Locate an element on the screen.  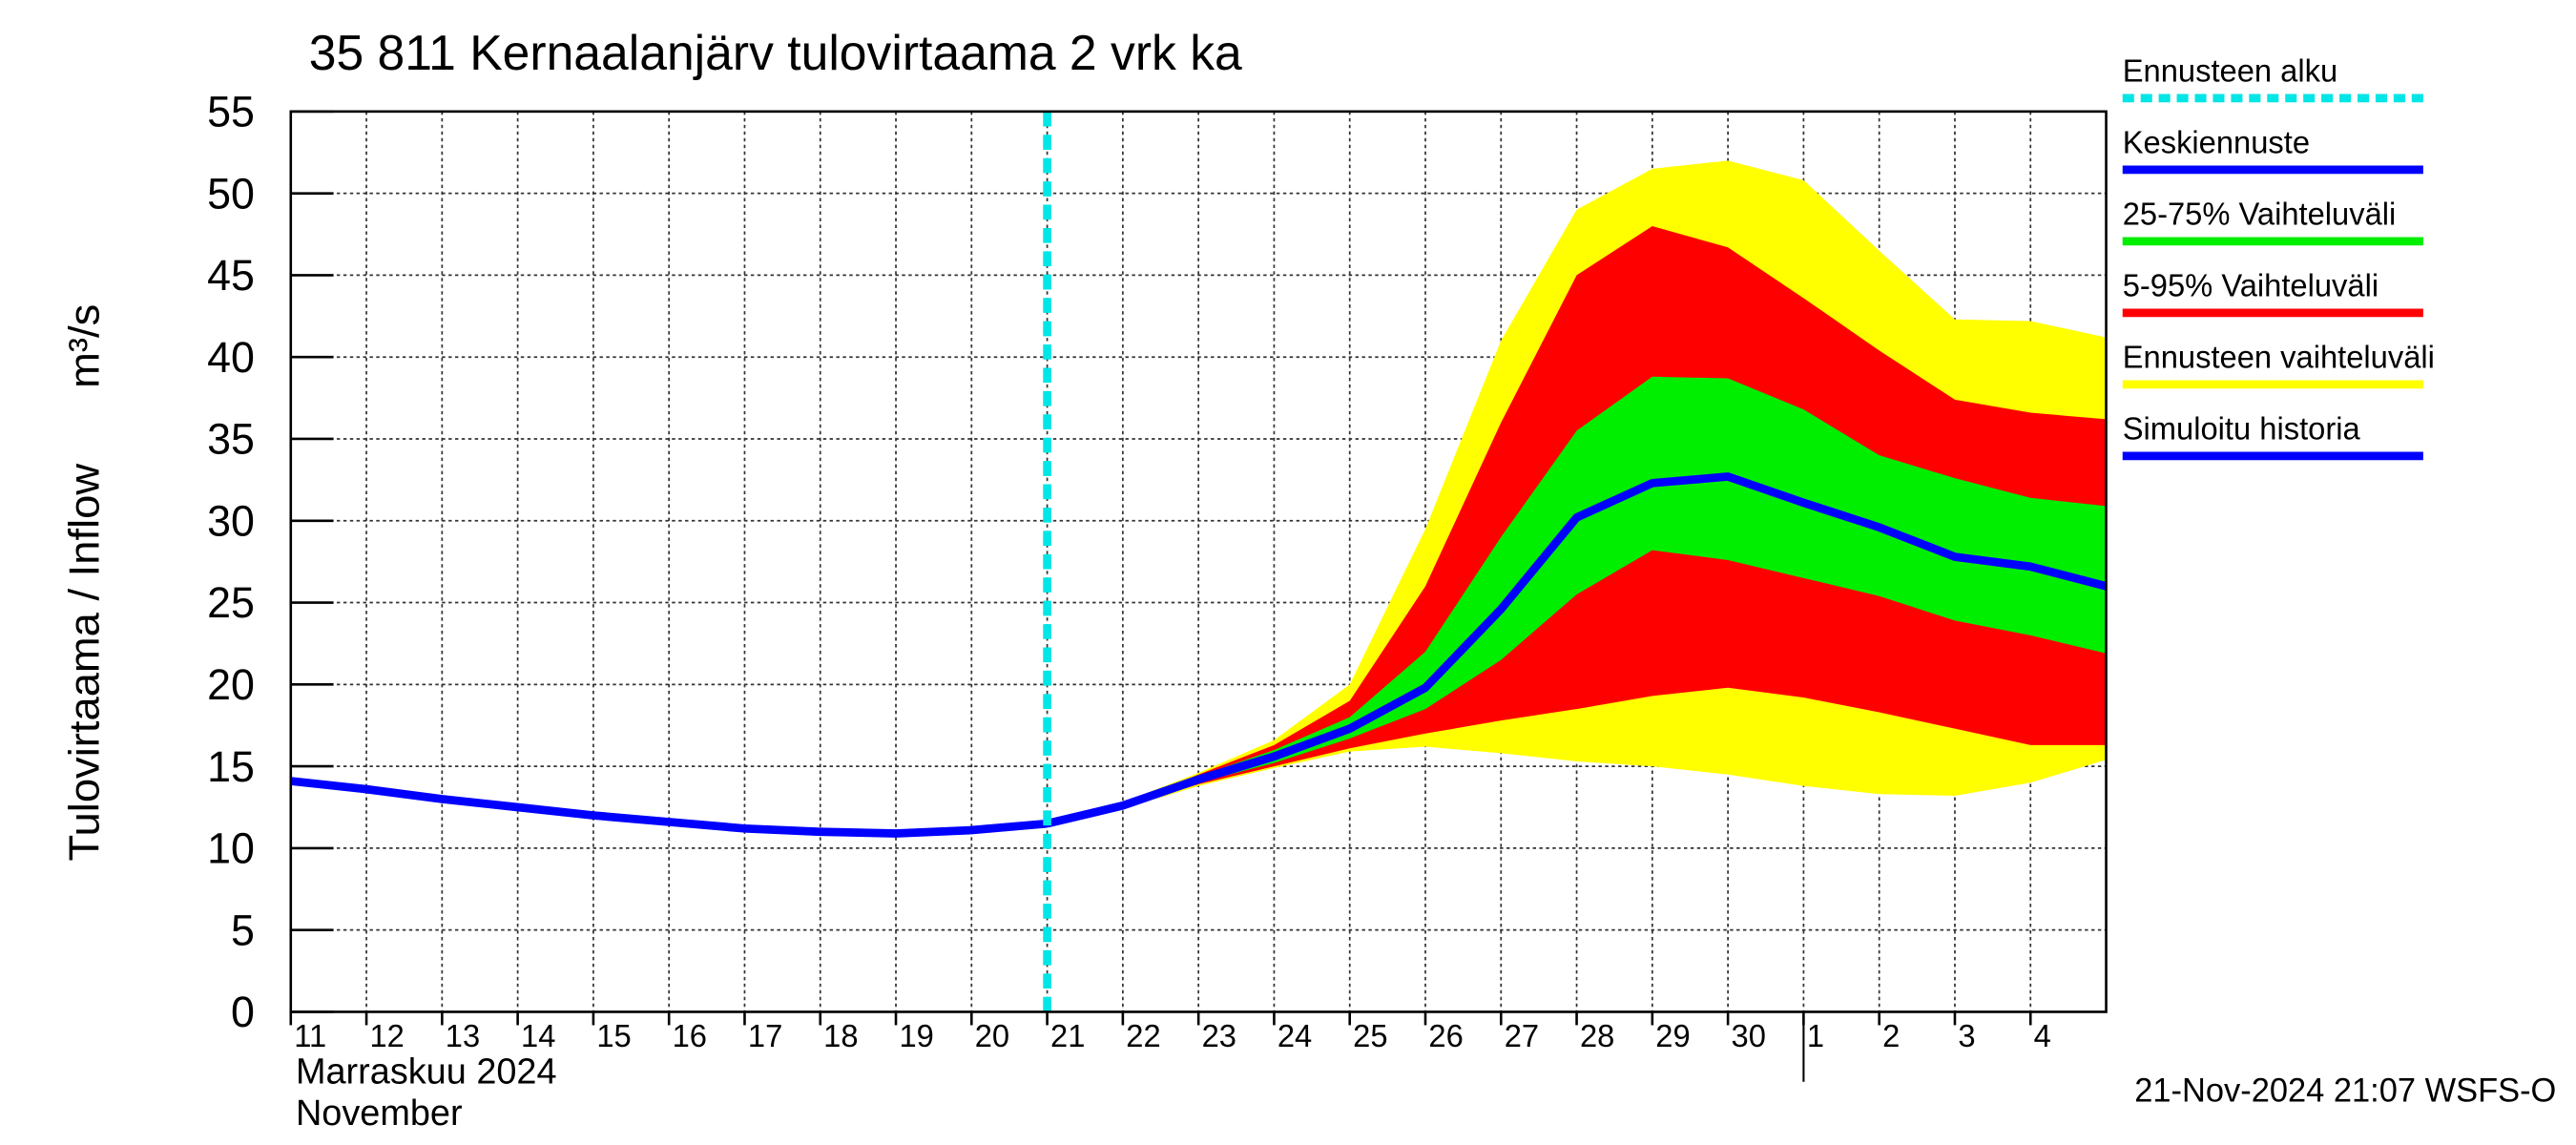
y-axis-unit: m³/s is located at coordinates (84, 346).